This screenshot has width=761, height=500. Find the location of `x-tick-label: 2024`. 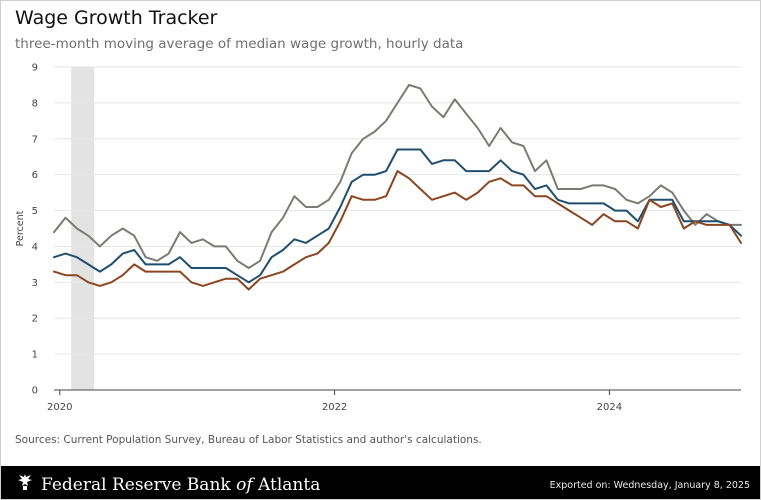

x-tick-label: 2024 is located at coordinates (609, 407).